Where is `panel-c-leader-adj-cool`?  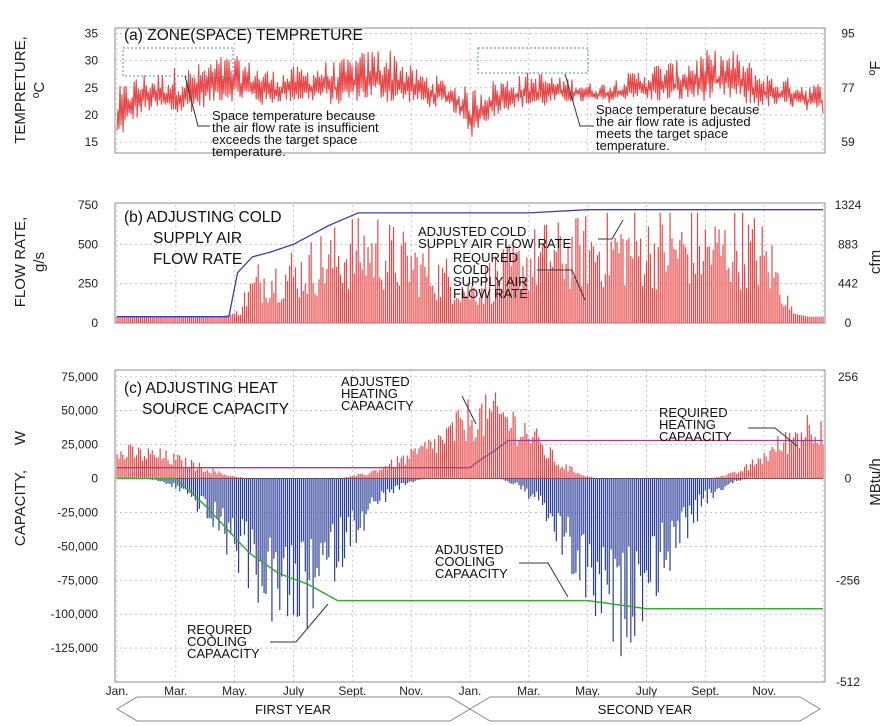
panel-c-leader-adj-cool is located at coordinates (544, 580).